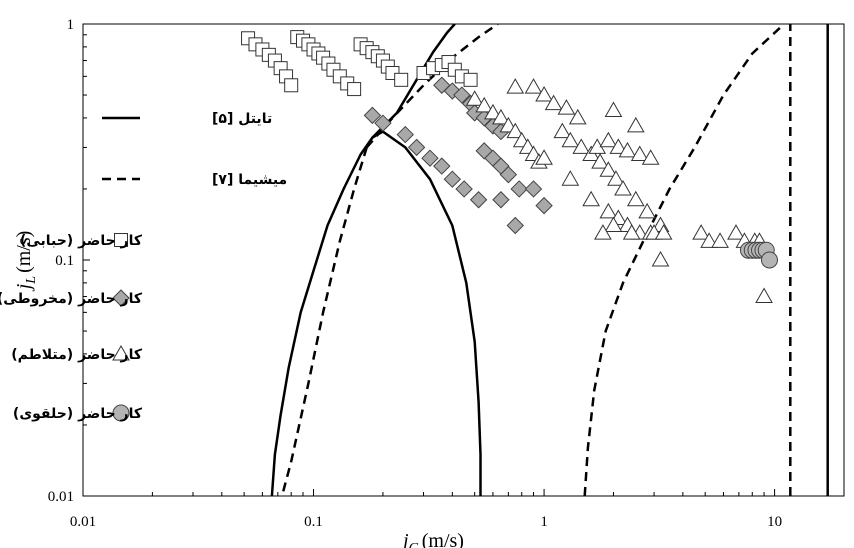 The image size is (854, 548). What do you see at coordinates (83, 522) in the screenshot?
I see `x-tick-label: 0.01` at bounding box center [83, 522].